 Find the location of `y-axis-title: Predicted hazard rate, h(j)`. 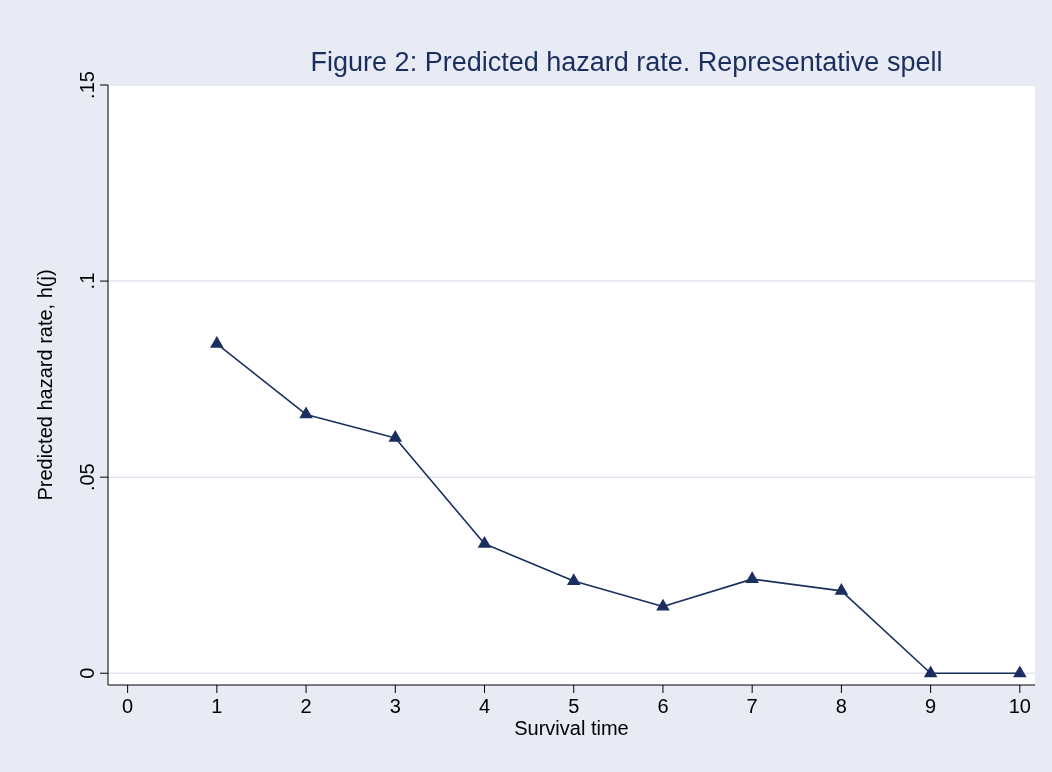

y-axis-title: Predicted hazard rate, h(j) is located at coordinates (45, 385).